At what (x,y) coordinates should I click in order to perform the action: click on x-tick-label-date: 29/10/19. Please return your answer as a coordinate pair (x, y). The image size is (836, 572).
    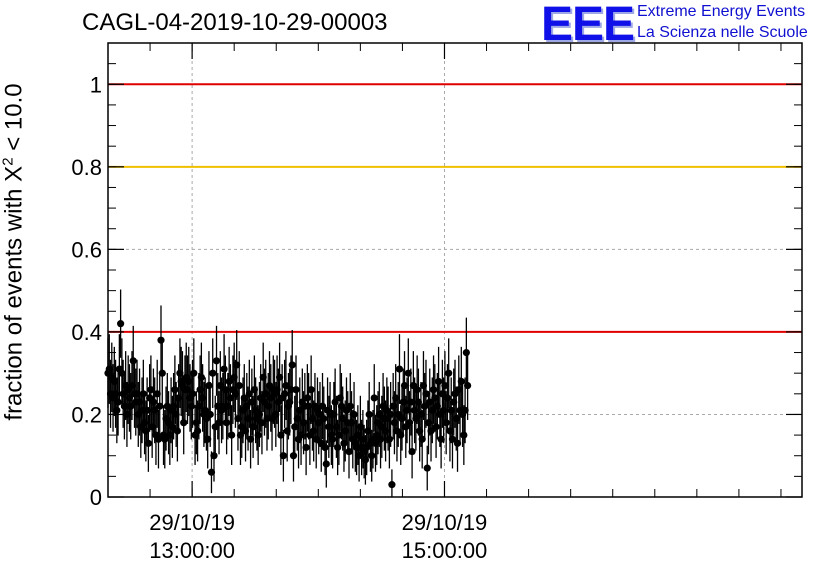
    Looking at the image, I should click on (192, 522).